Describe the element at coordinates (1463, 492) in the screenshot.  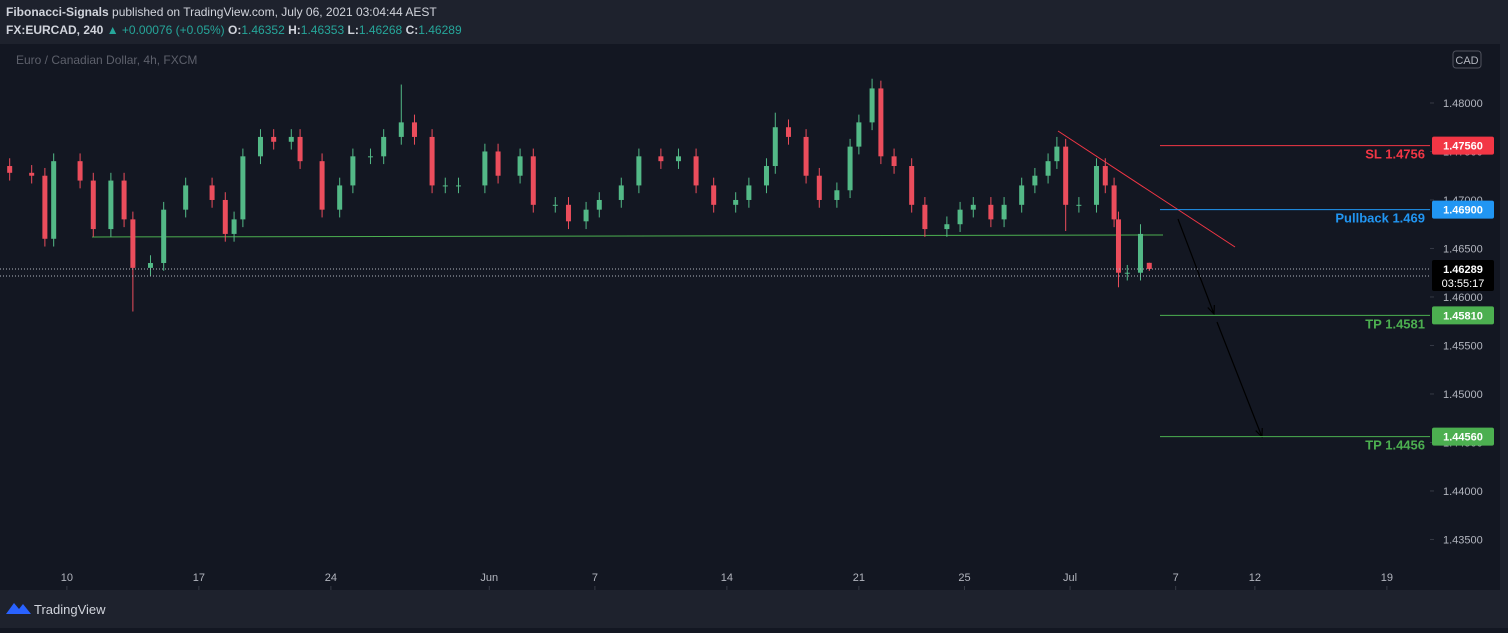
I see `y-tick-label: 1.44000` at that location.